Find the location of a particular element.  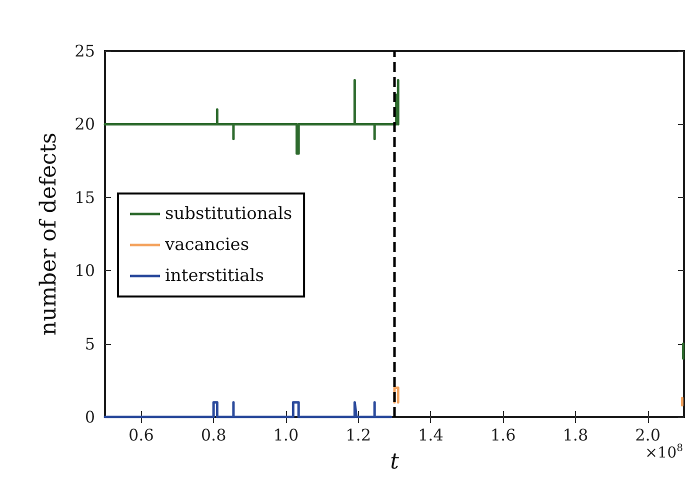

x-tick-label: 1.2 is located at coordinates (359, 435).